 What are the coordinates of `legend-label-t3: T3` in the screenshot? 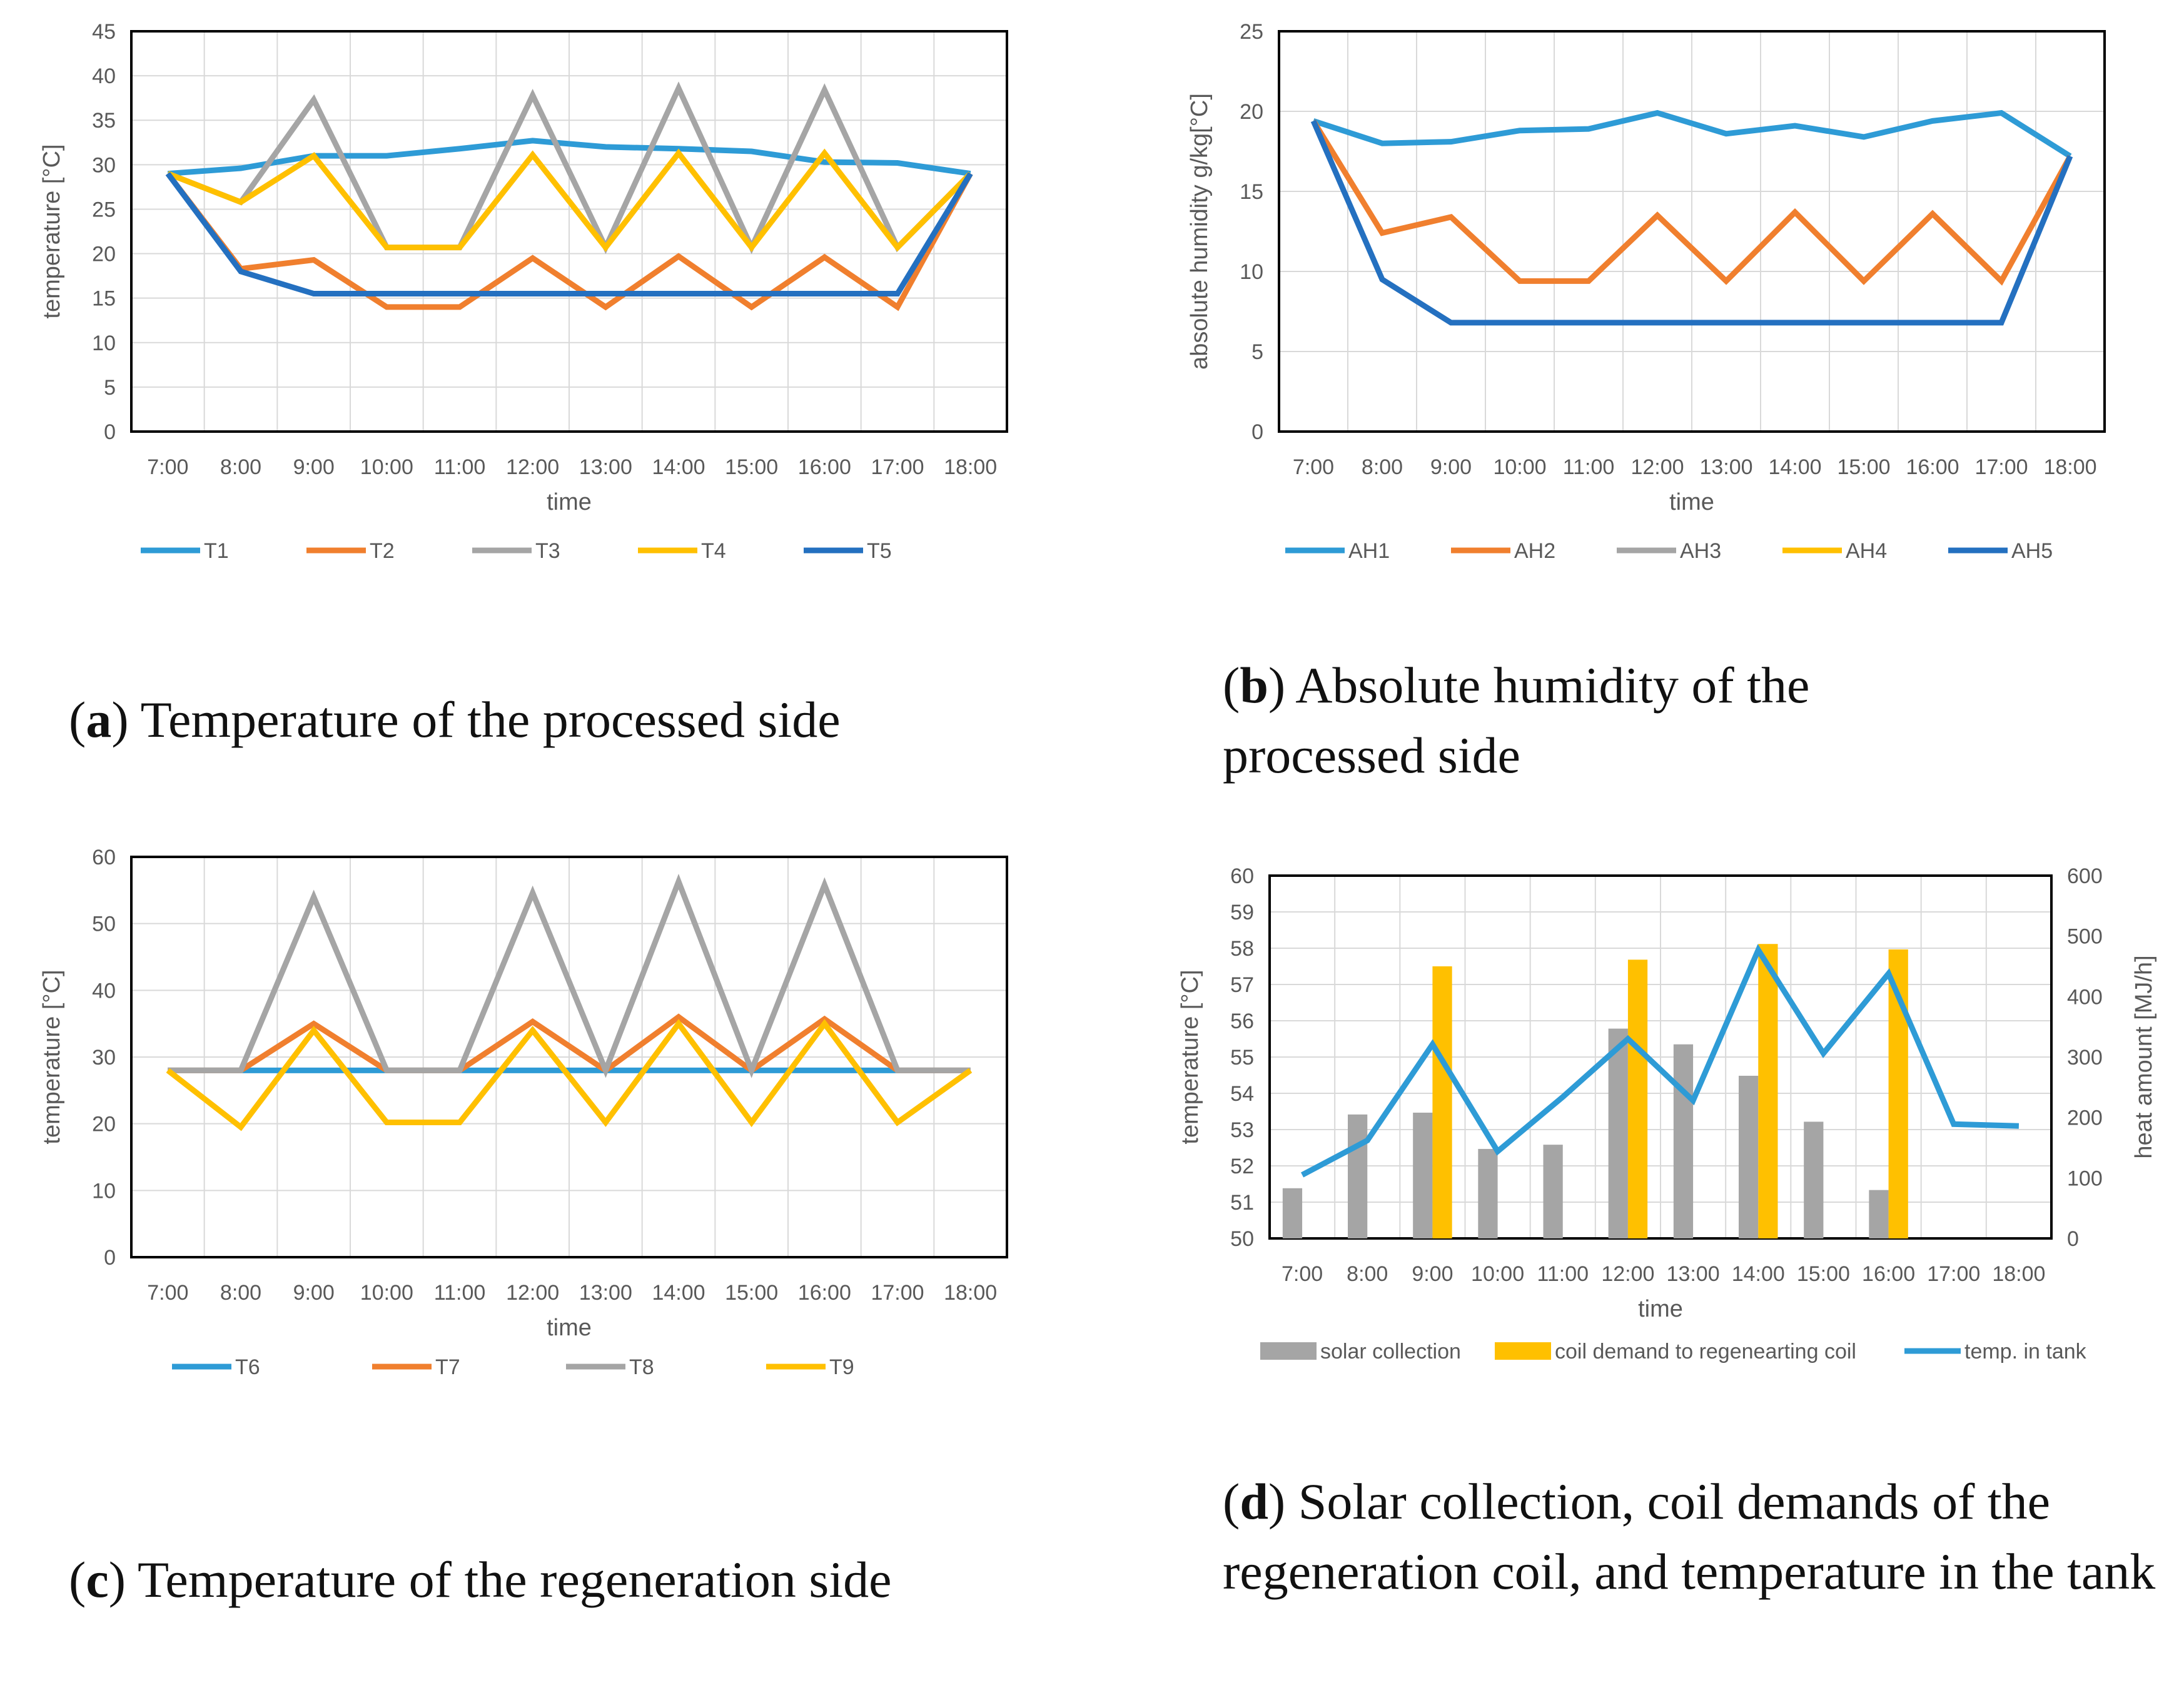 It's located at (547, 551).